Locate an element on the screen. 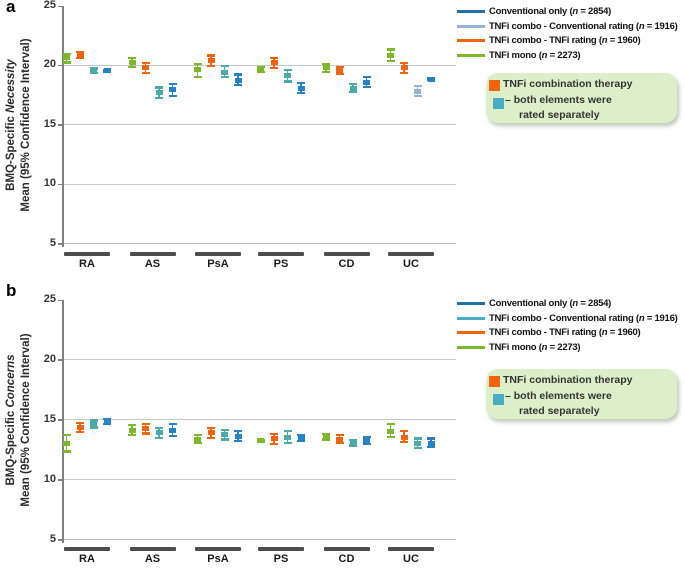 This screenshot has height=568, width=685. y-tick-label: 10 is located at coordinates (49, 183).